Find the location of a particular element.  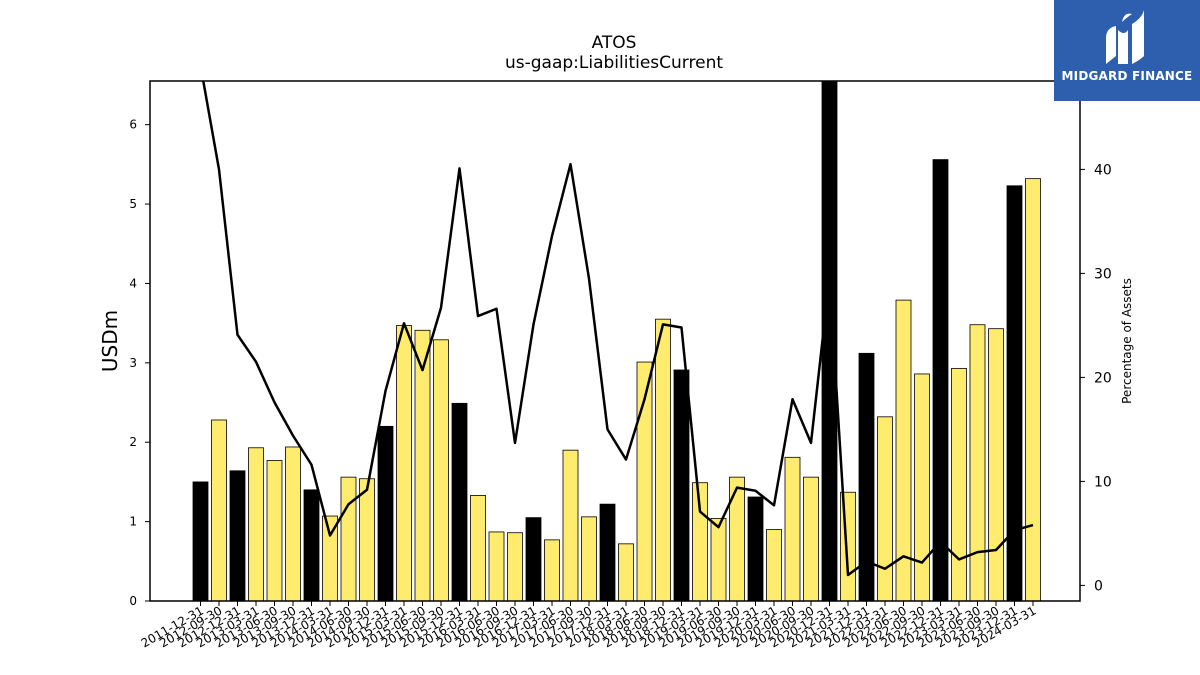

y-tick-label: 5 is located at coordinates (133, 204).